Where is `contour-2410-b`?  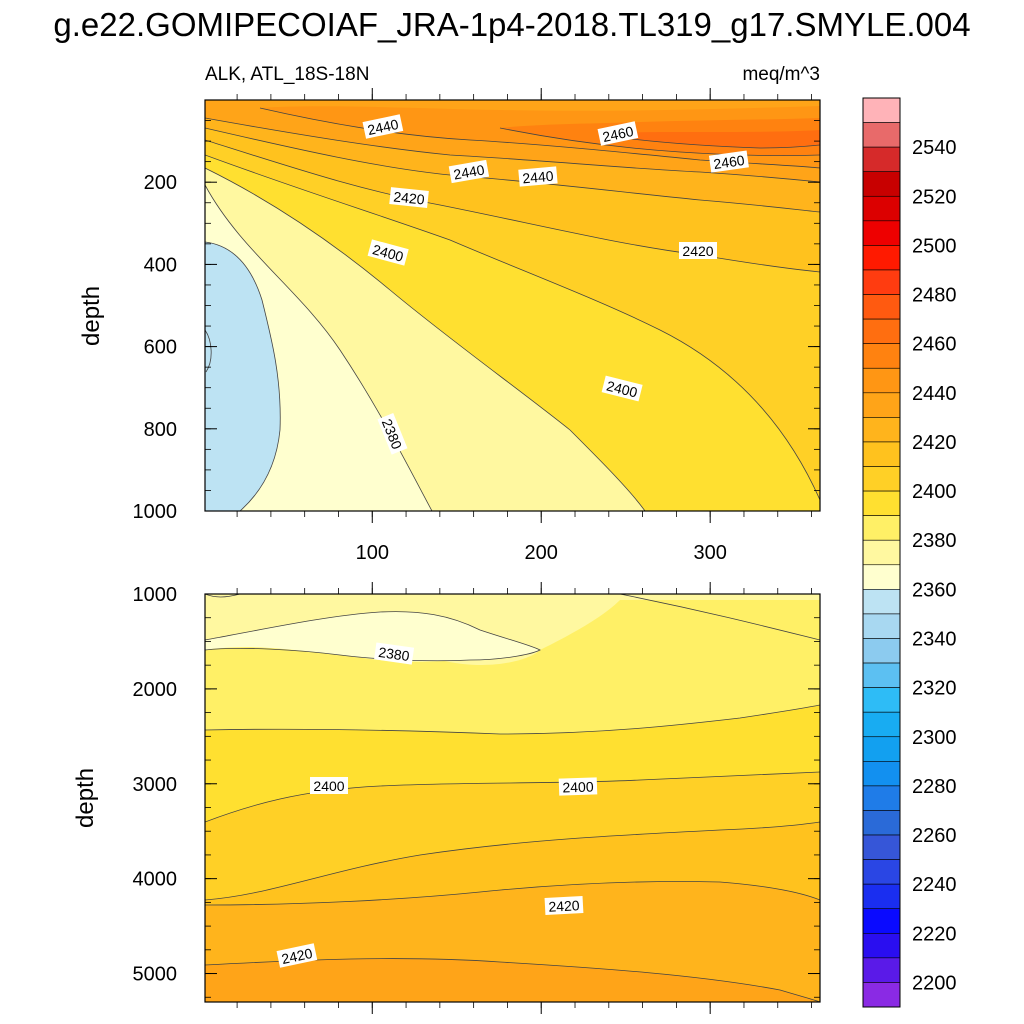 contour-2410-b is located at coordinates (512, 861).